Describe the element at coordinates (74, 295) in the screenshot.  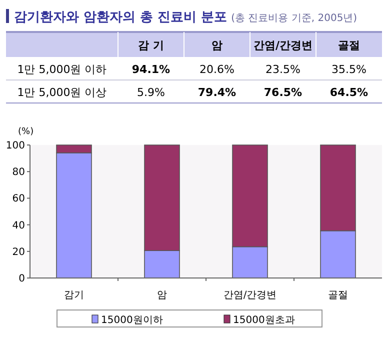
I see `x-tick-label: 감기` at that location.